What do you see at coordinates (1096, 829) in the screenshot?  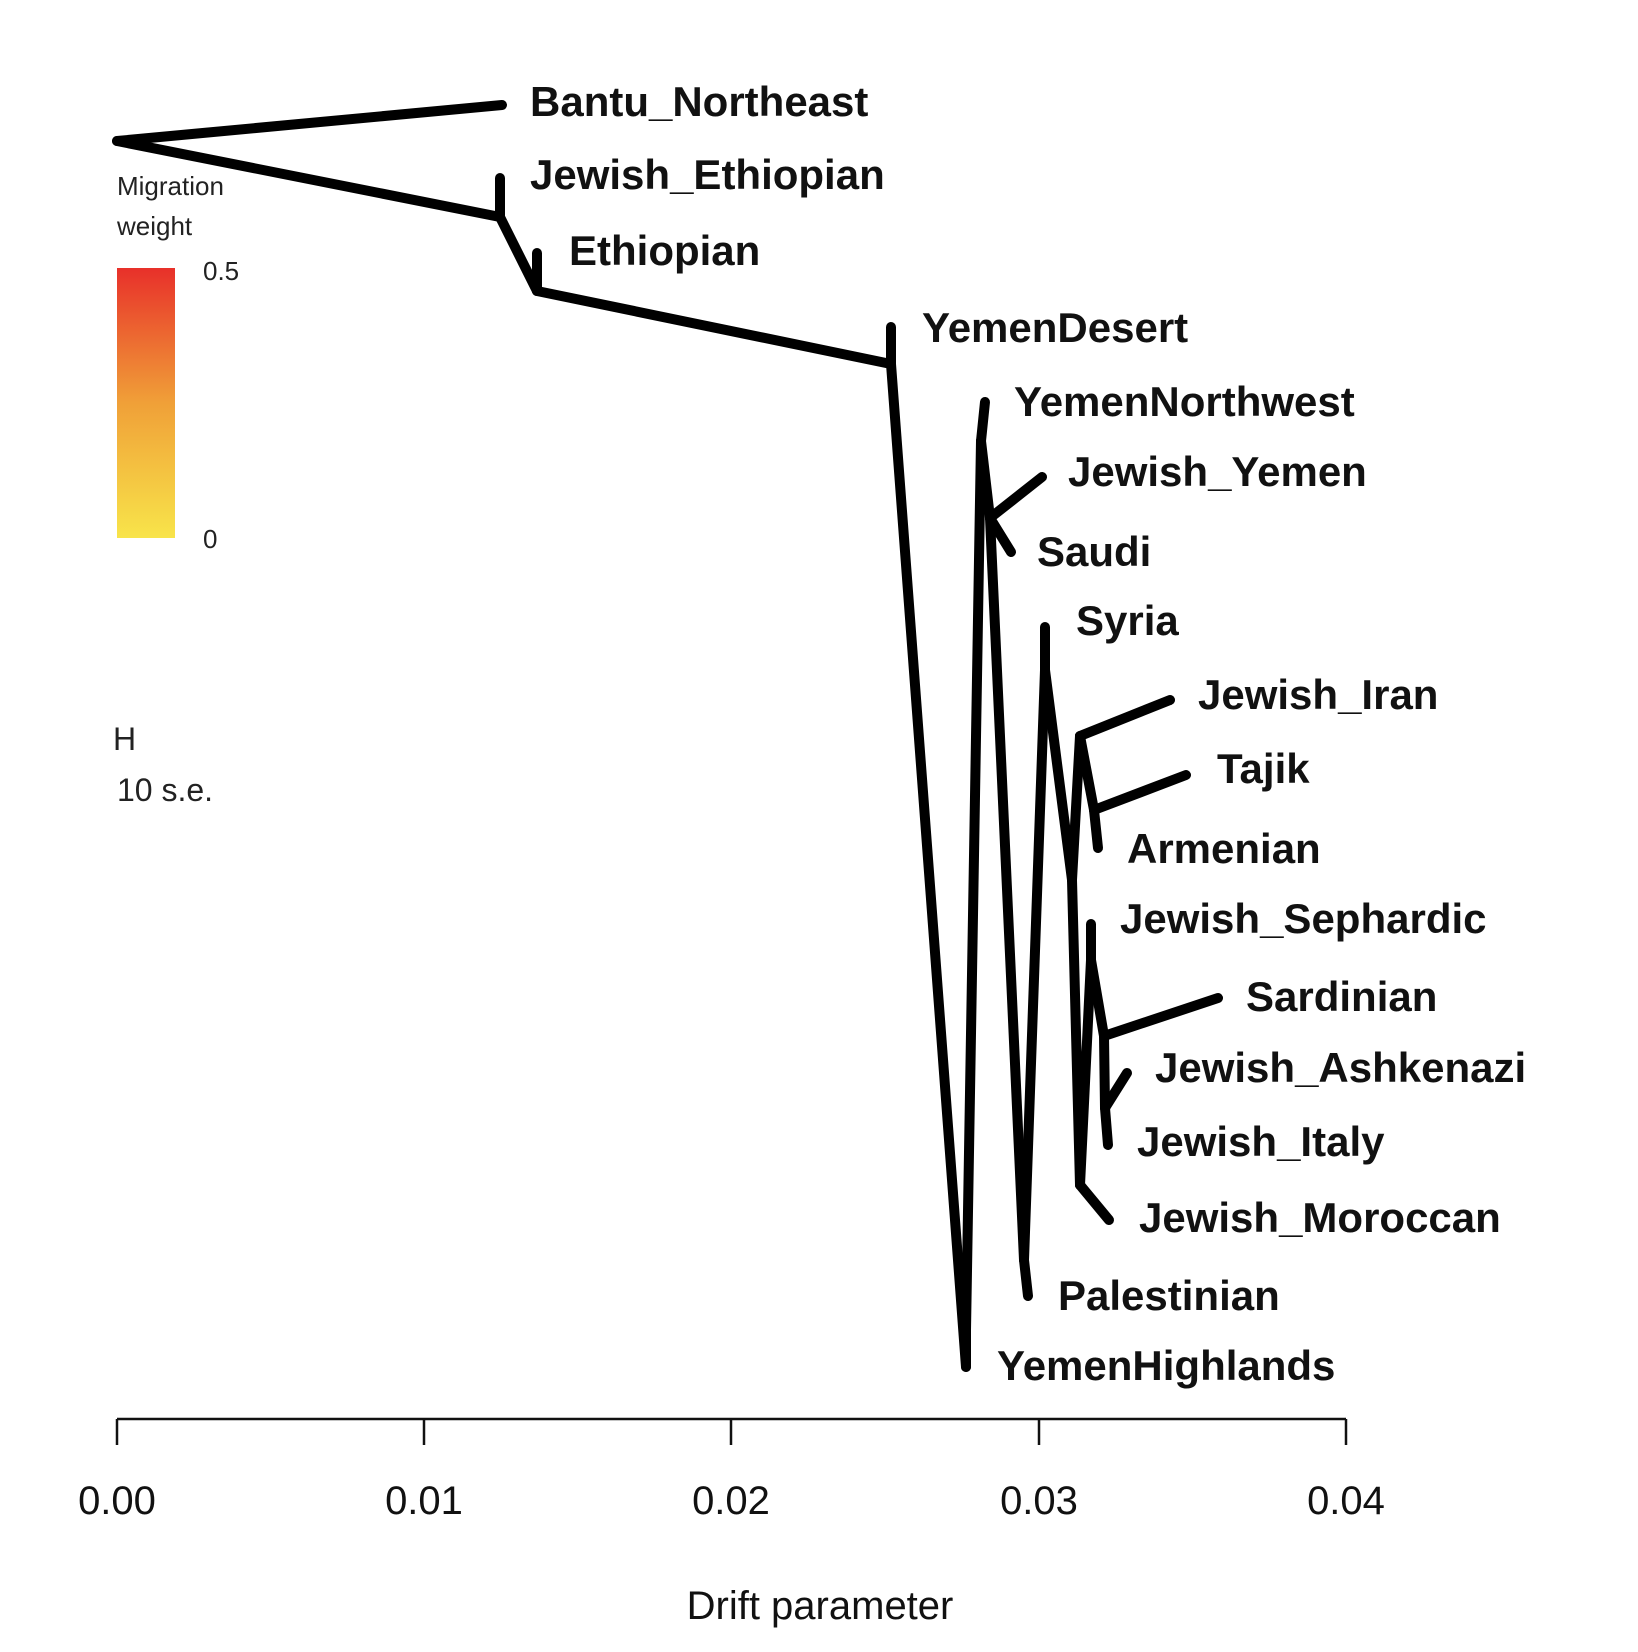 I see `branch-armenian` at bounding box center [1096, 829].